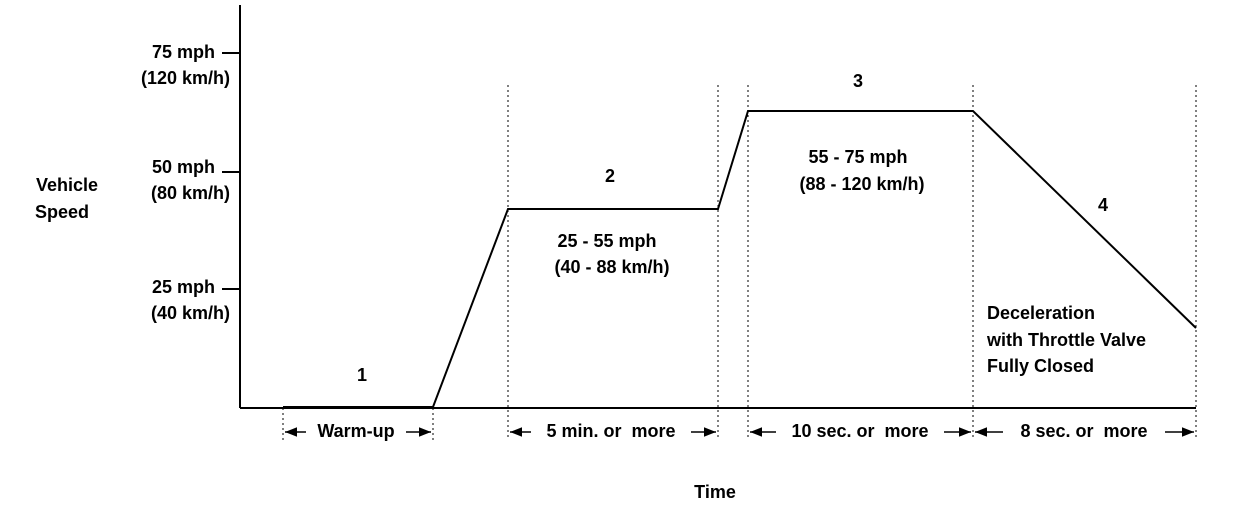  What do you see at coordinates (610, 431) in the screenshot?
I see `phase-duration: 5 min. or more` at bounding box center [610, 431].